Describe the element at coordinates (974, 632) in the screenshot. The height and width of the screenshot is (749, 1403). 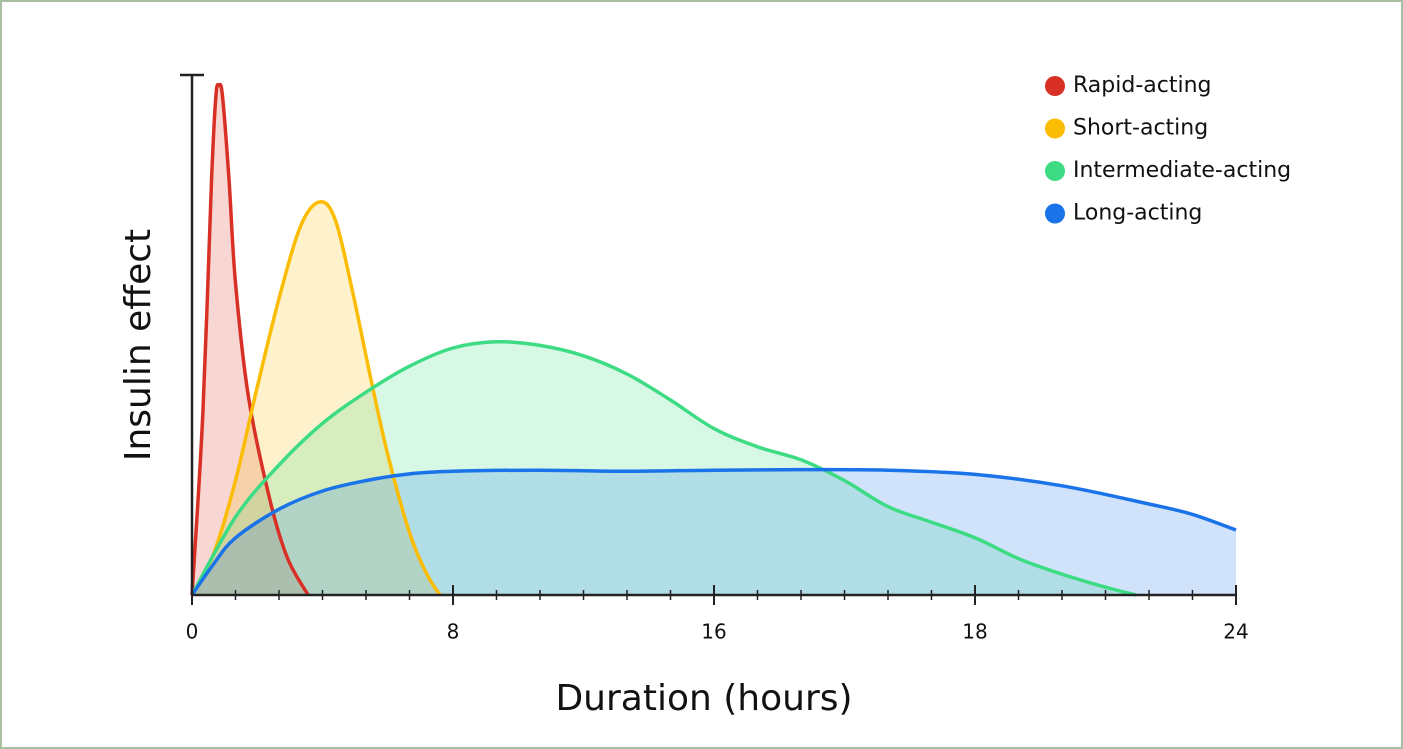
I see `x-tick-label: 18` at that location.